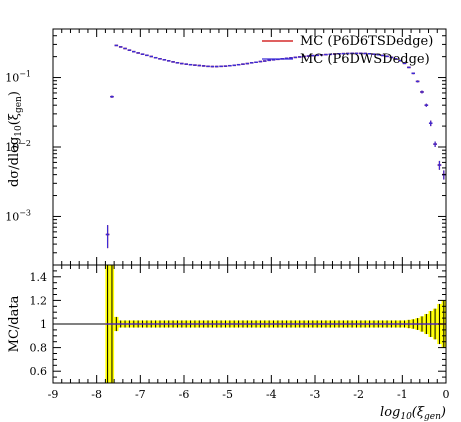 The width and height of the screenshot is (461, 422). I want to click on ratio-y-tick-label: 1.4, so click(39, 277).